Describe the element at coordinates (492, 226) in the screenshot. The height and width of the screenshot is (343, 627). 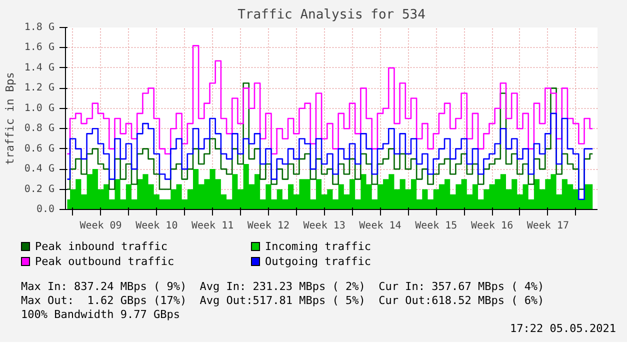
I see `x-tick-label: Week 16` at that location.